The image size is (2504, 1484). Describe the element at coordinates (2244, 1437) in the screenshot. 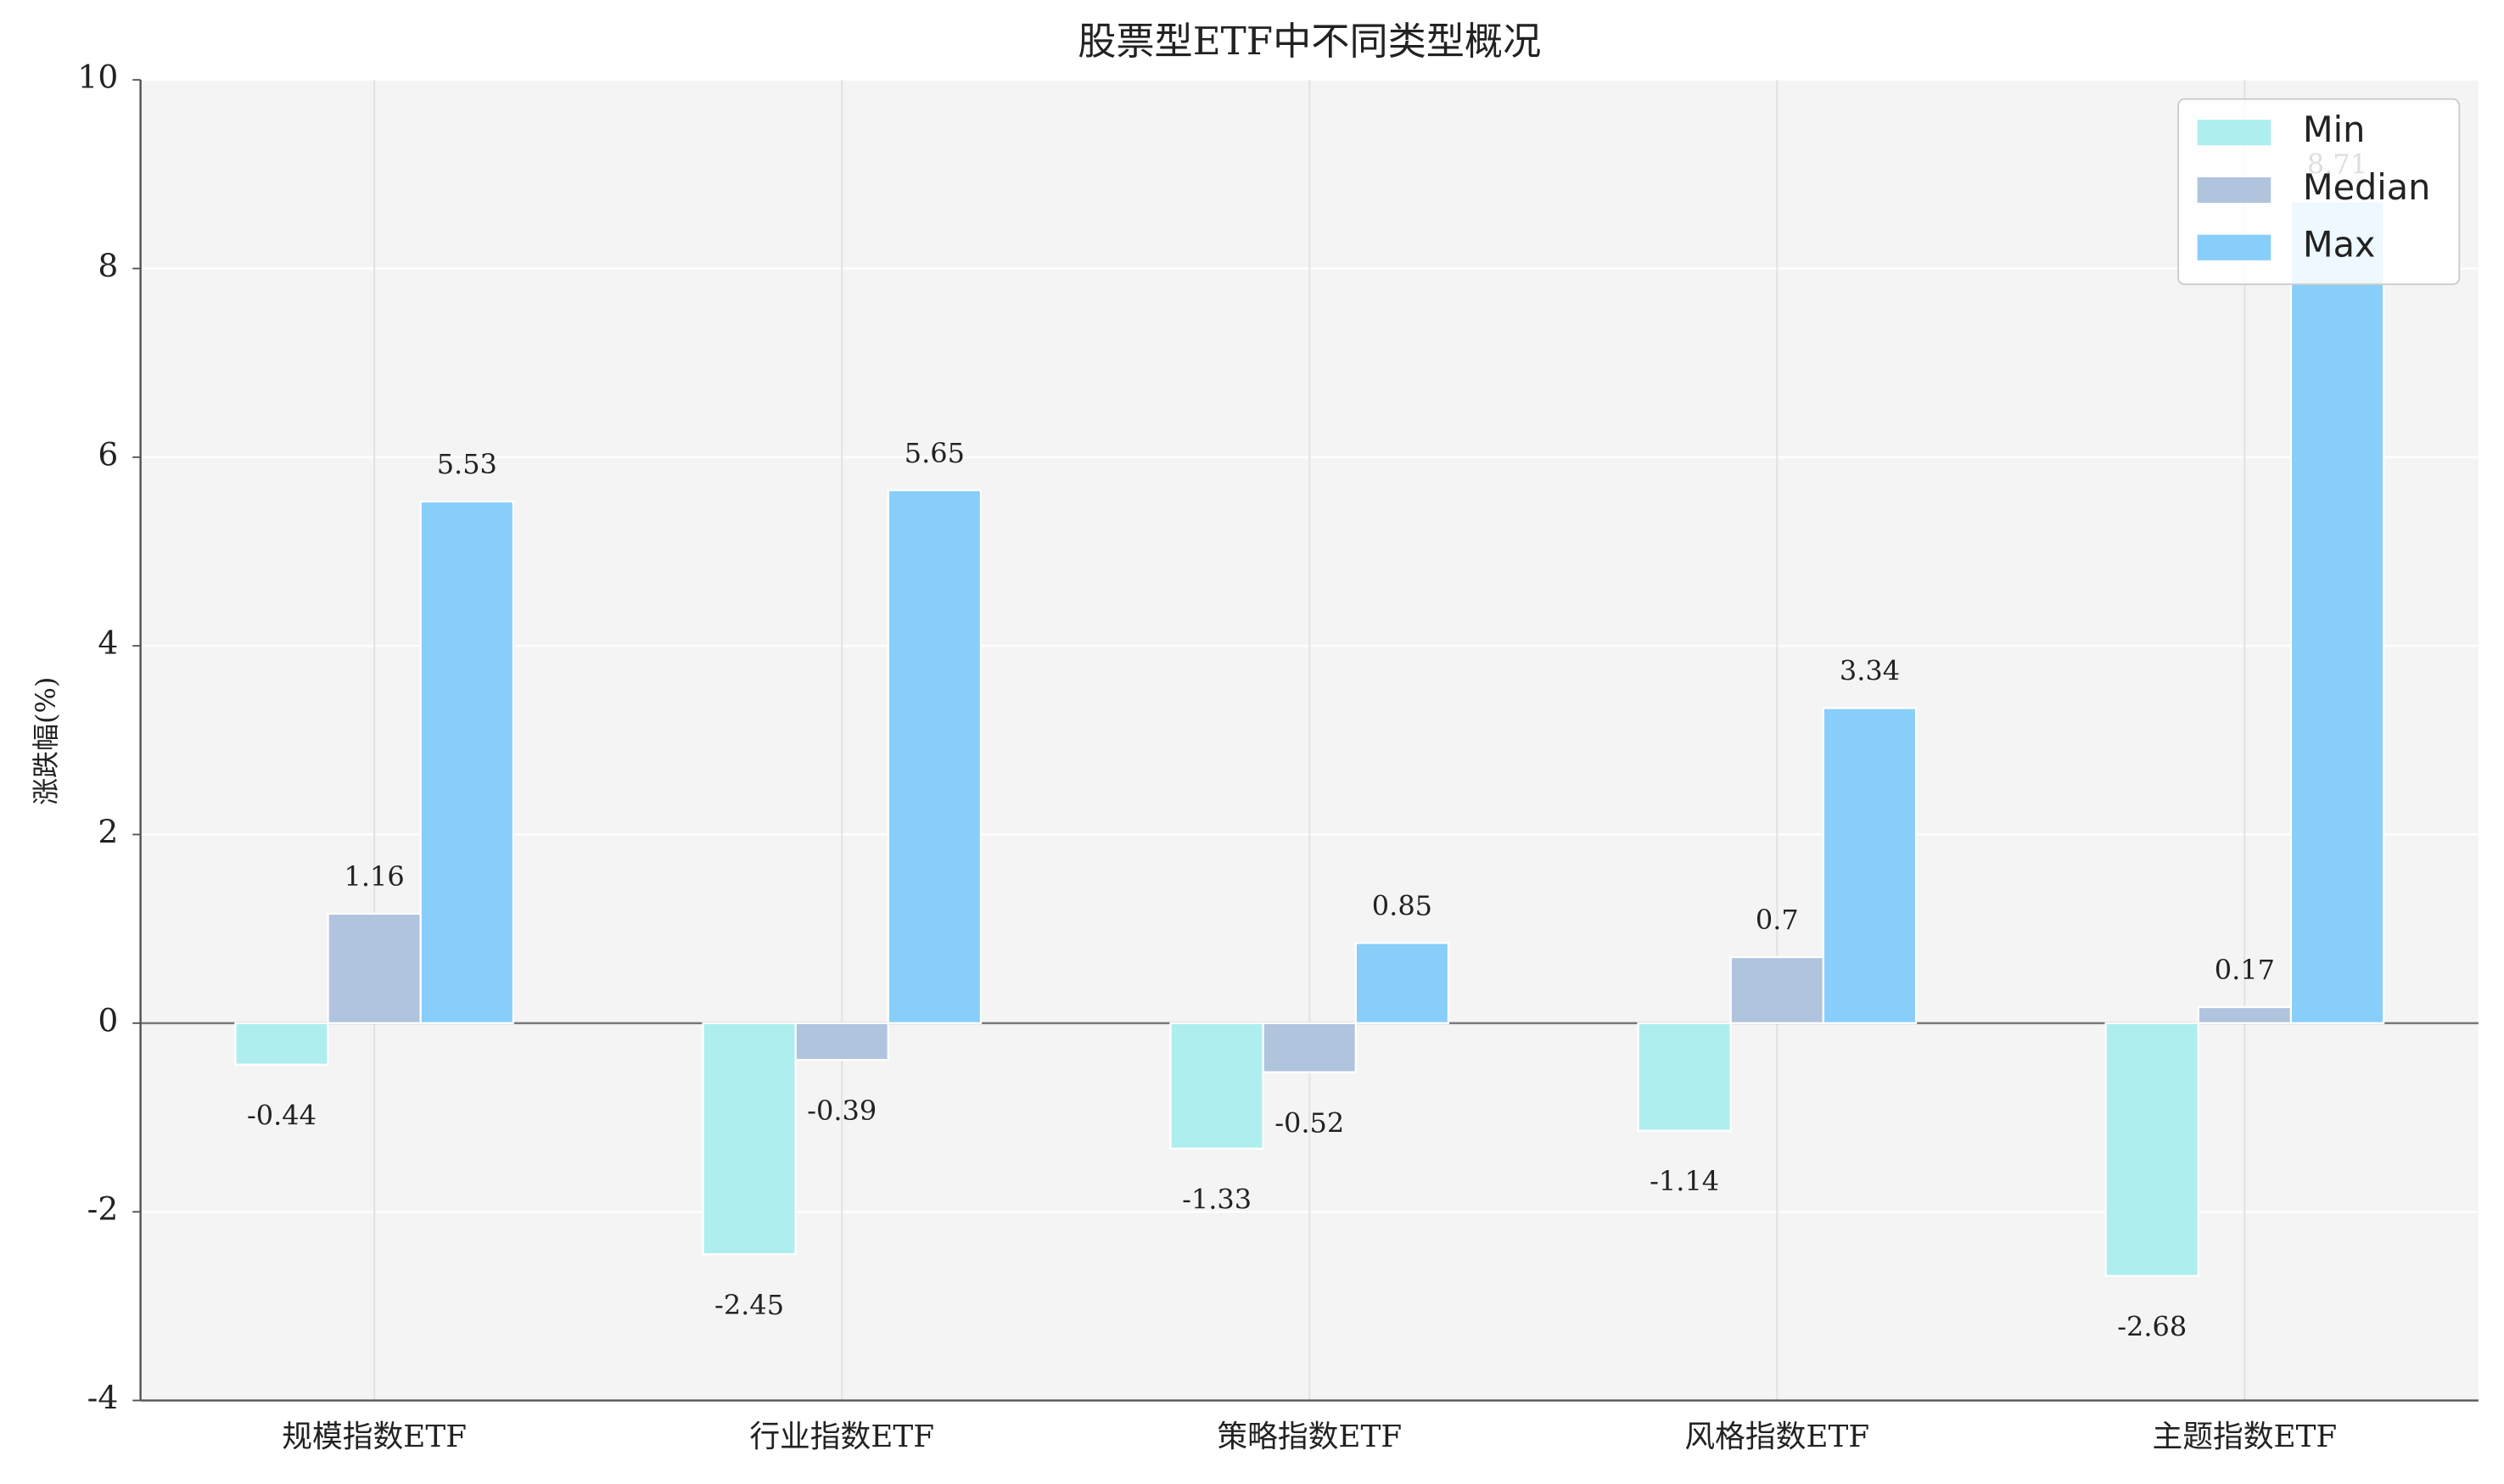

I see `x-tick-label: 主题指数ETF` at that location.